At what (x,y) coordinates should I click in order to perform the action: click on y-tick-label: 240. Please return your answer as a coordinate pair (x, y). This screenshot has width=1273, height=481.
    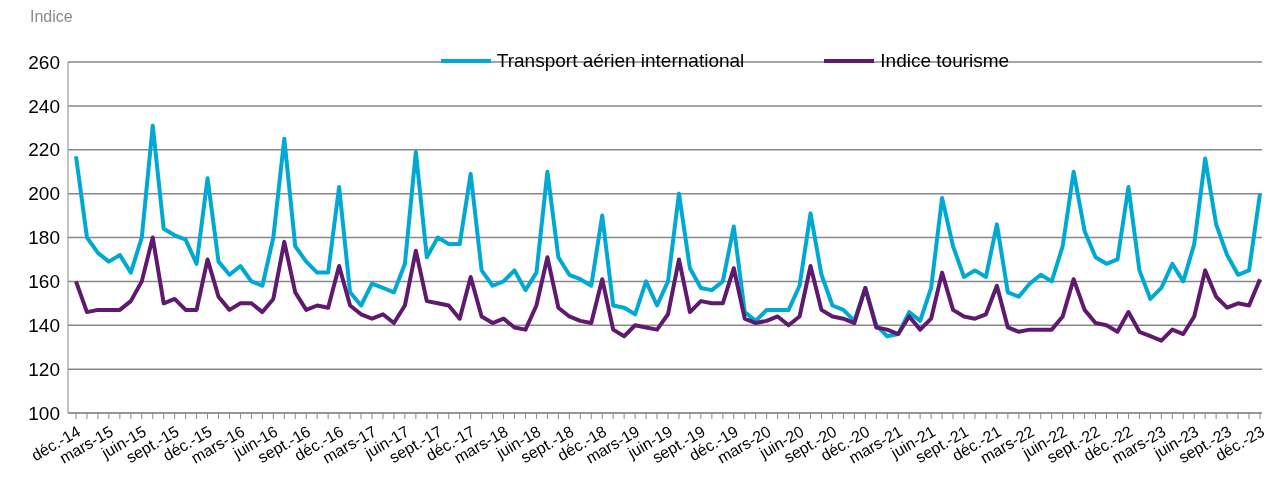
    Looking at the image, I should click on (44, 106).